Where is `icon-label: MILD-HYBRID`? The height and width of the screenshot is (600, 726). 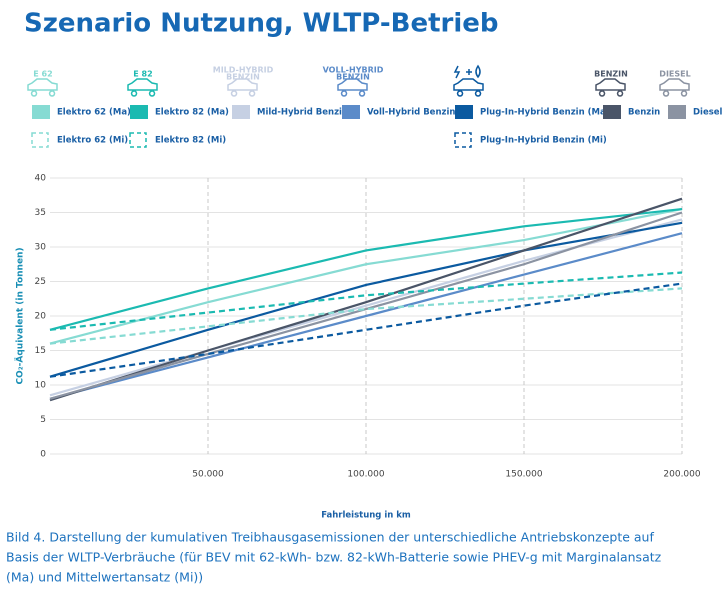 icon-label: MILD-HYBRID is located at coordinates (243, 70).